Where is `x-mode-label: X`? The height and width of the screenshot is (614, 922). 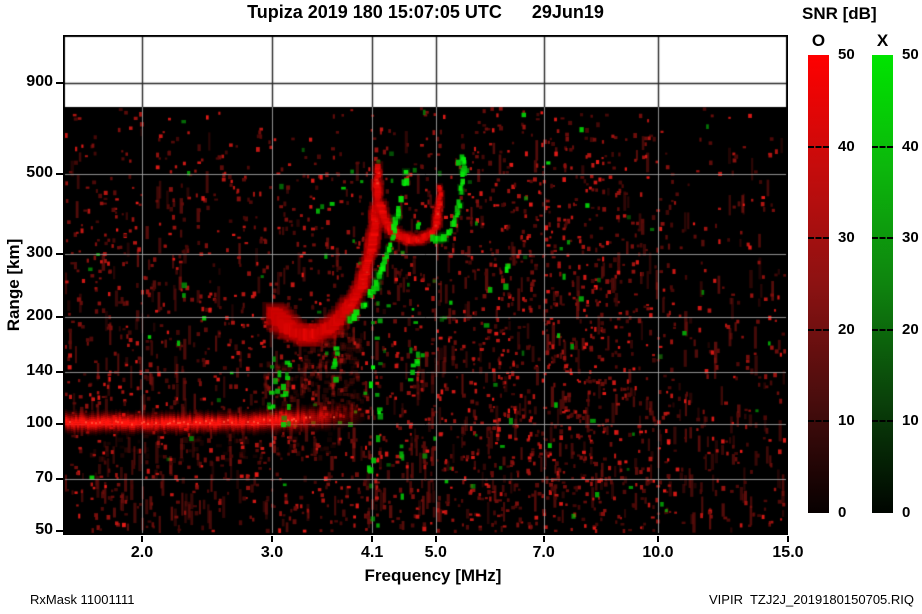 x-mode-label: X is located at coordinates (882, 40).